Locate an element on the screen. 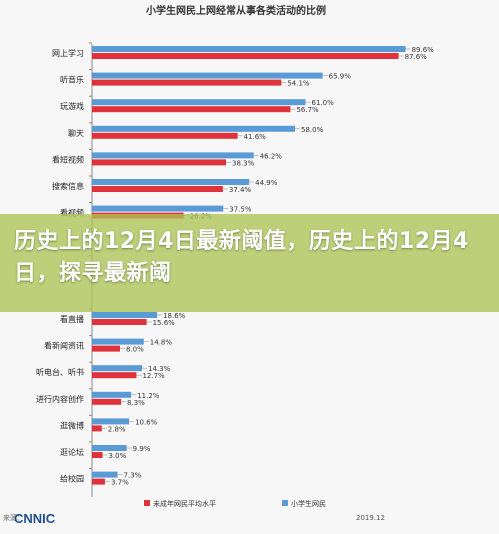  legend-swatch-red is located at coordinates (147, 503).